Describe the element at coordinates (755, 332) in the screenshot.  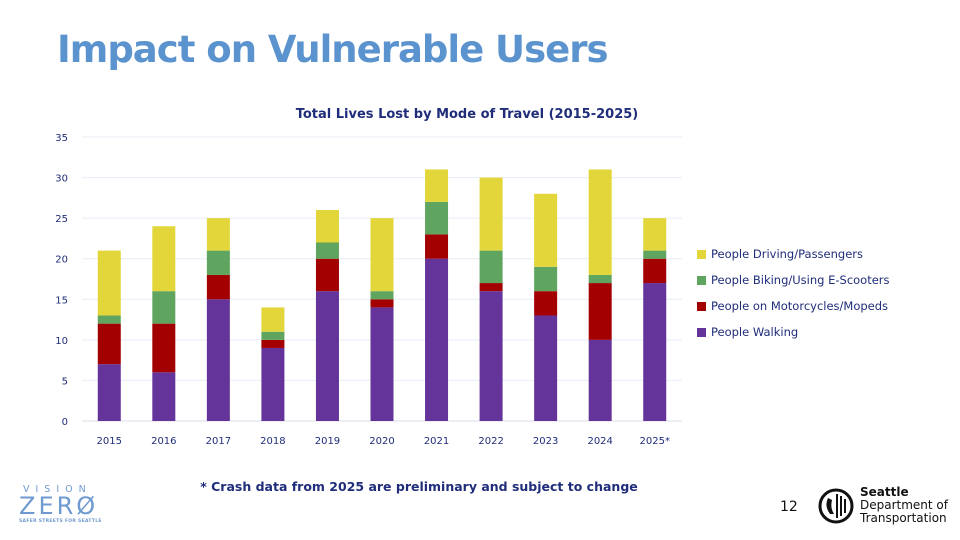
I see `legend-label: People Walking` at that location.